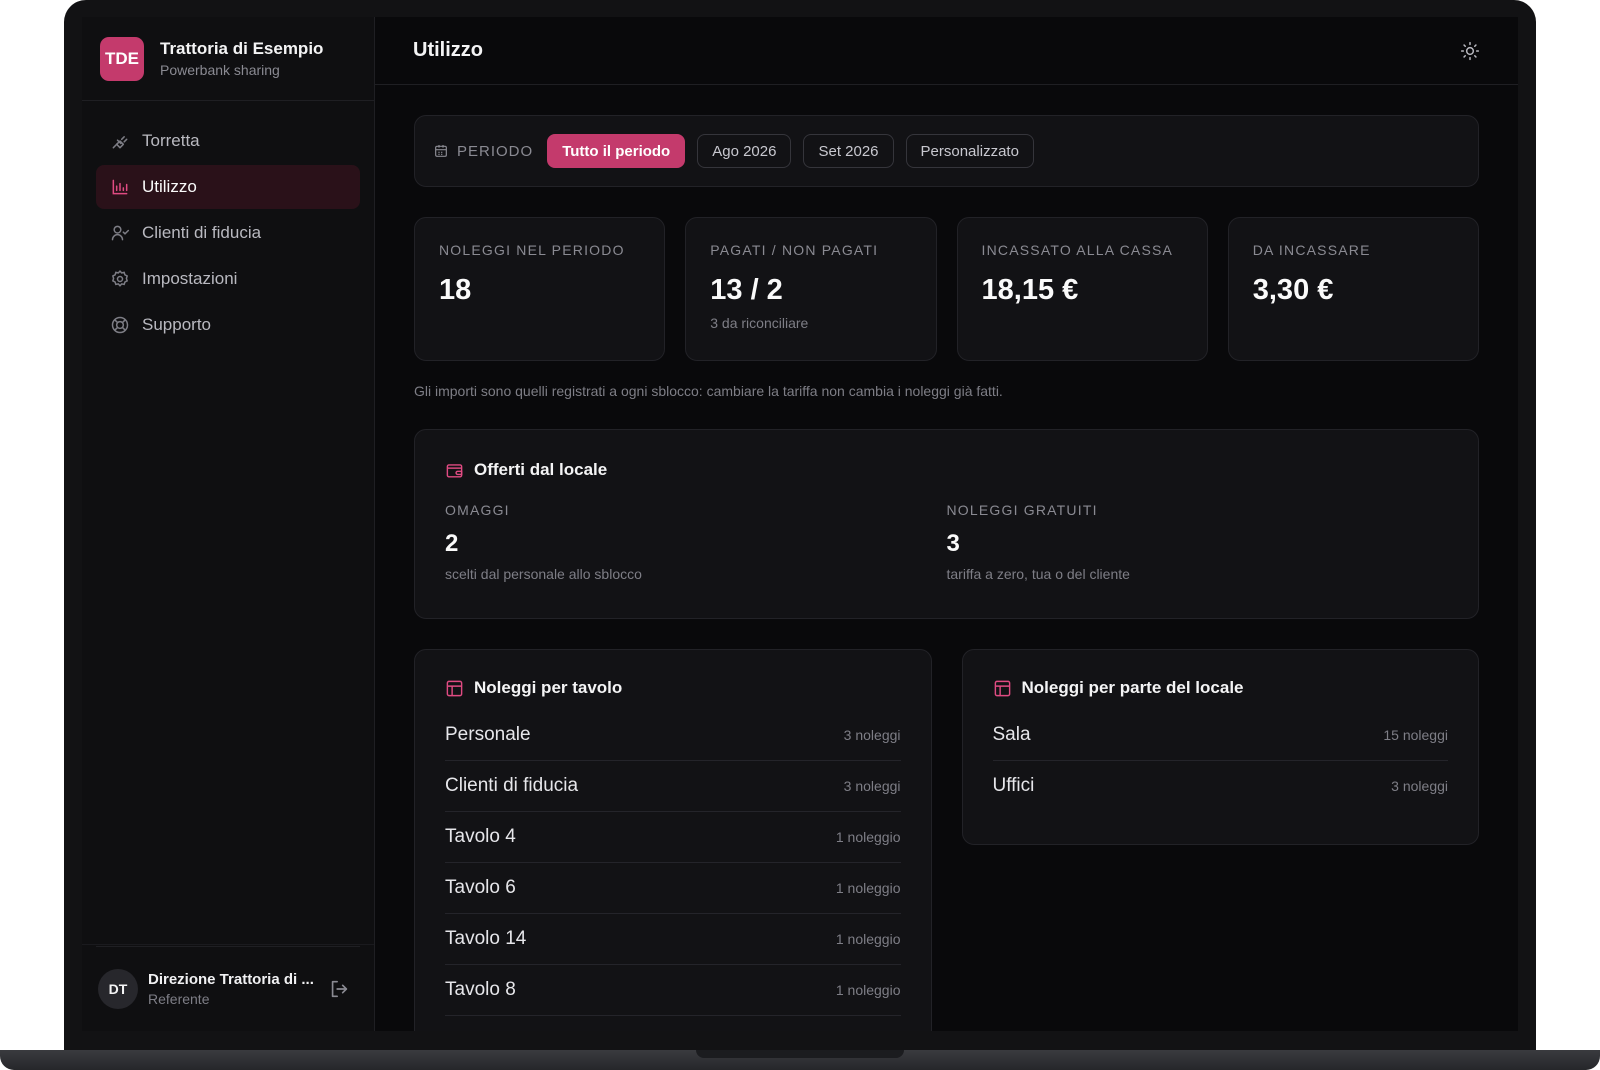 This screenshot has height=1070, width=1600. What do you see at coordinates (548, 687) in the screenshot?
I see `rentals-by-table-title: Noleggi per tavolo` at bounding box center [548, 687].